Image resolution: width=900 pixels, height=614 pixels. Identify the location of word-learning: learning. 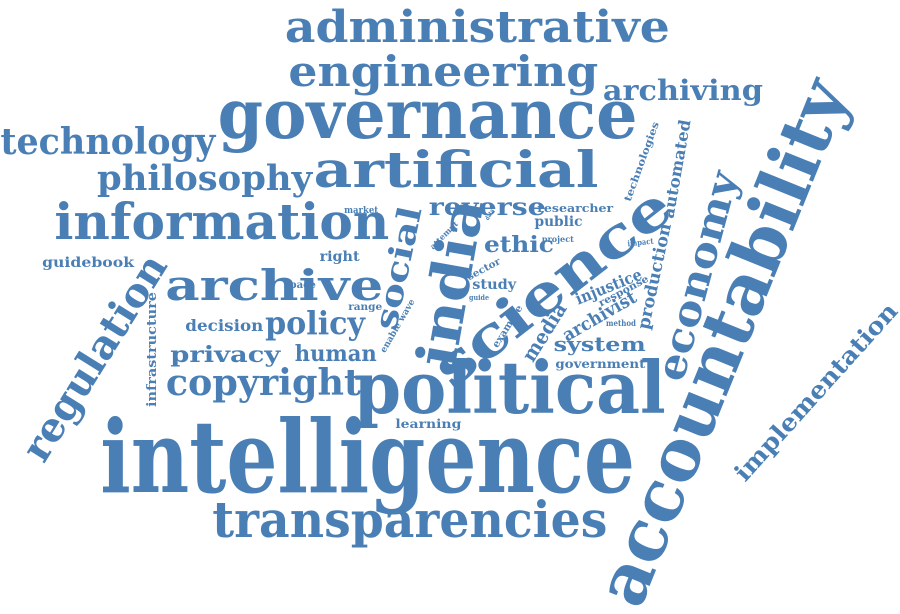
(427, 424).